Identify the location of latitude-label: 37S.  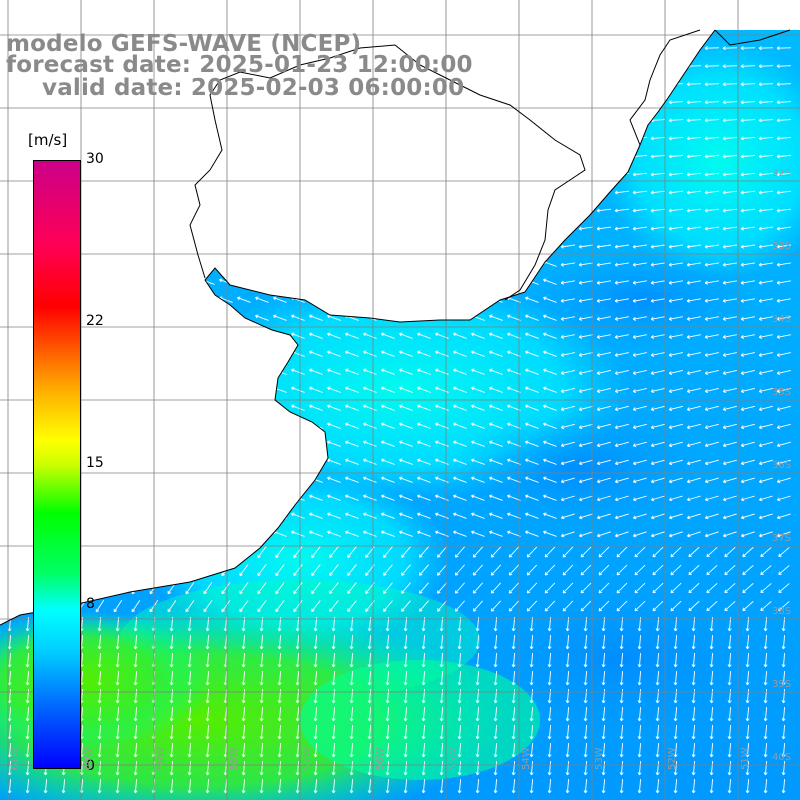
(782, 538).